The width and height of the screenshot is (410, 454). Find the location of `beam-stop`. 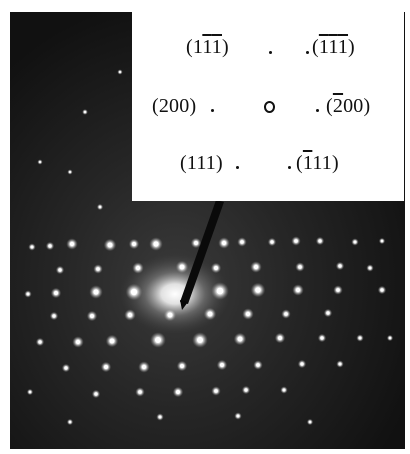

beam-stop is located at coordinates (202, 252).